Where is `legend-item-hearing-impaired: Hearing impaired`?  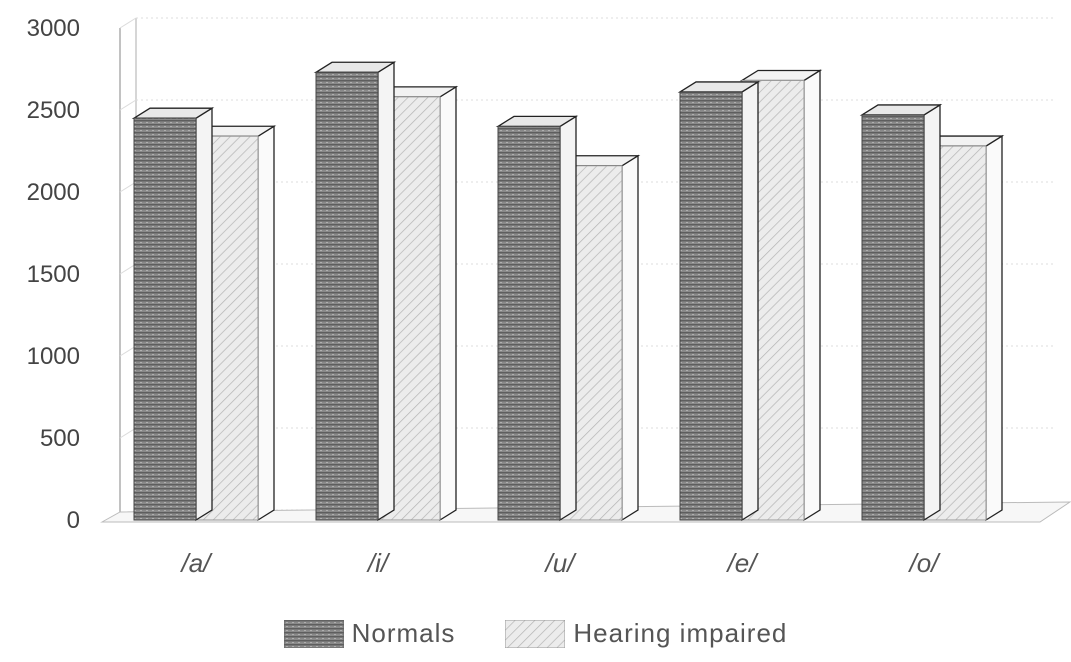
legend-item-hearing-impaired: Hearing impaired is located at coordinates (646, 633).